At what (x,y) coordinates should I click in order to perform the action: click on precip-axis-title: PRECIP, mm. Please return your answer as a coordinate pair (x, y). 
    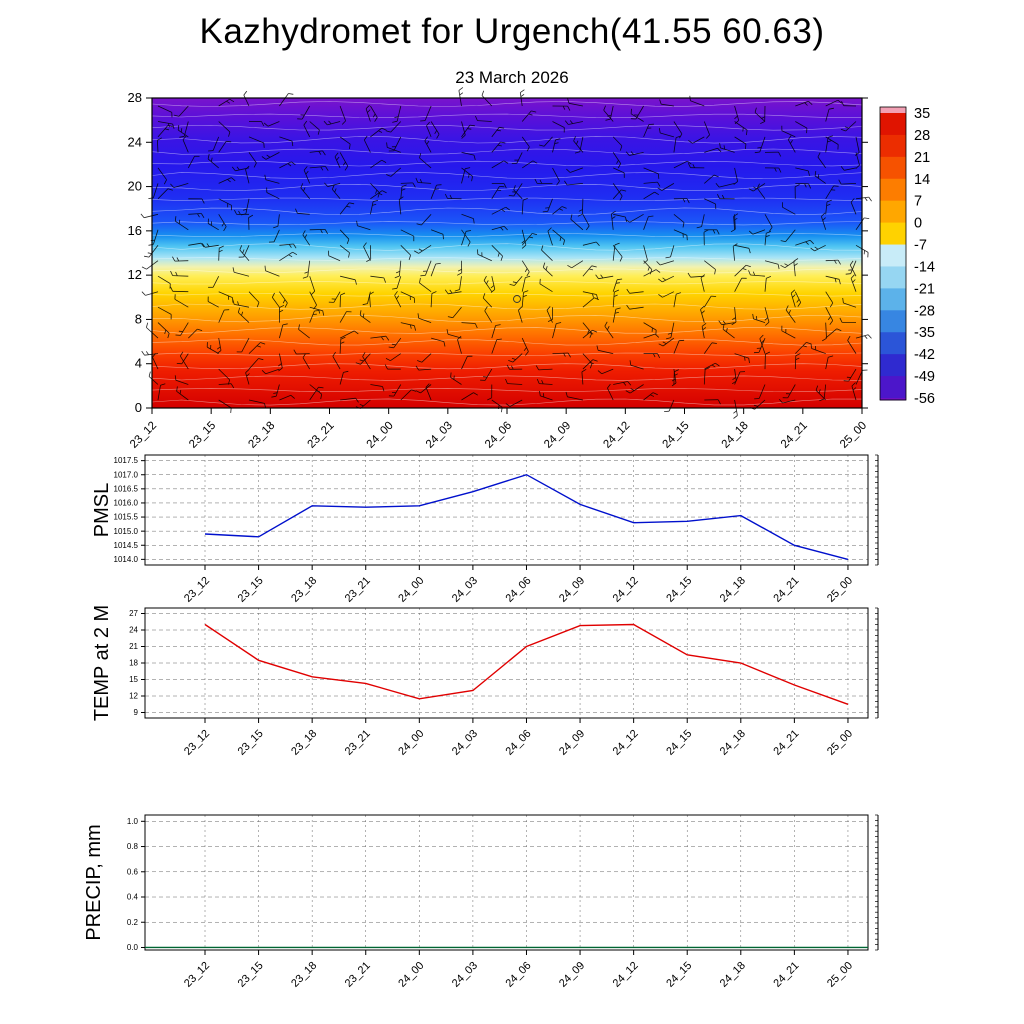
    Looking at the image, I should click on (94, 882).